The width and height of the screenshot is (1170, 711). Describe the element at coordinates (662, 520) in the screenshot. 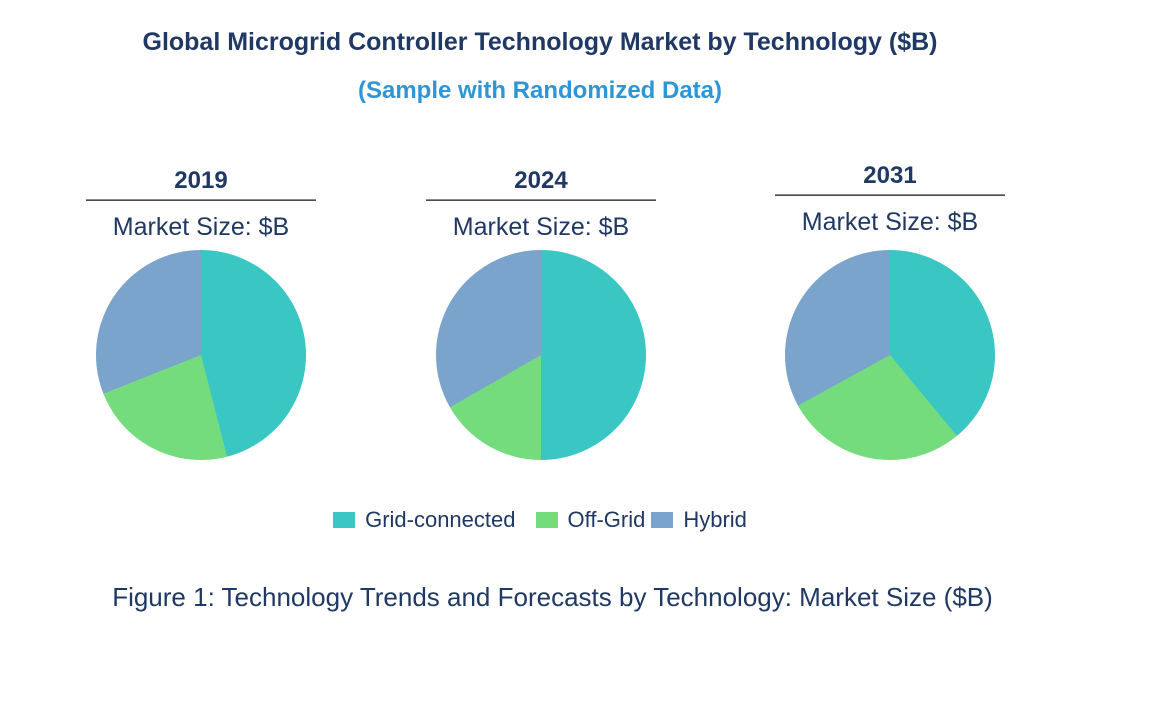

I see `legend-swatch-hybrid-icon` at that location.